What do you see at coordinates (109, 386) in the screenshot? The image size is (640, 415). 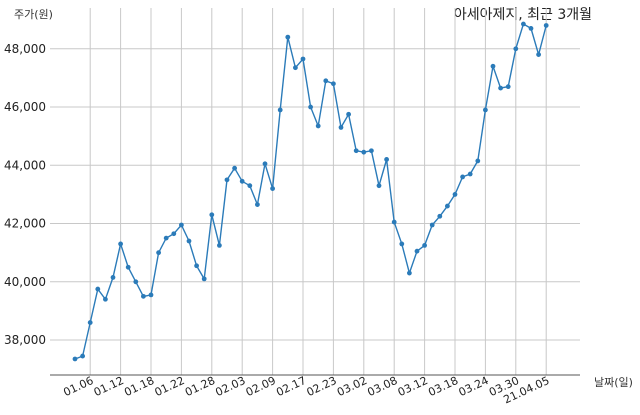 I see `x-tick-label: 01.12` at bounding box center [109, 386].